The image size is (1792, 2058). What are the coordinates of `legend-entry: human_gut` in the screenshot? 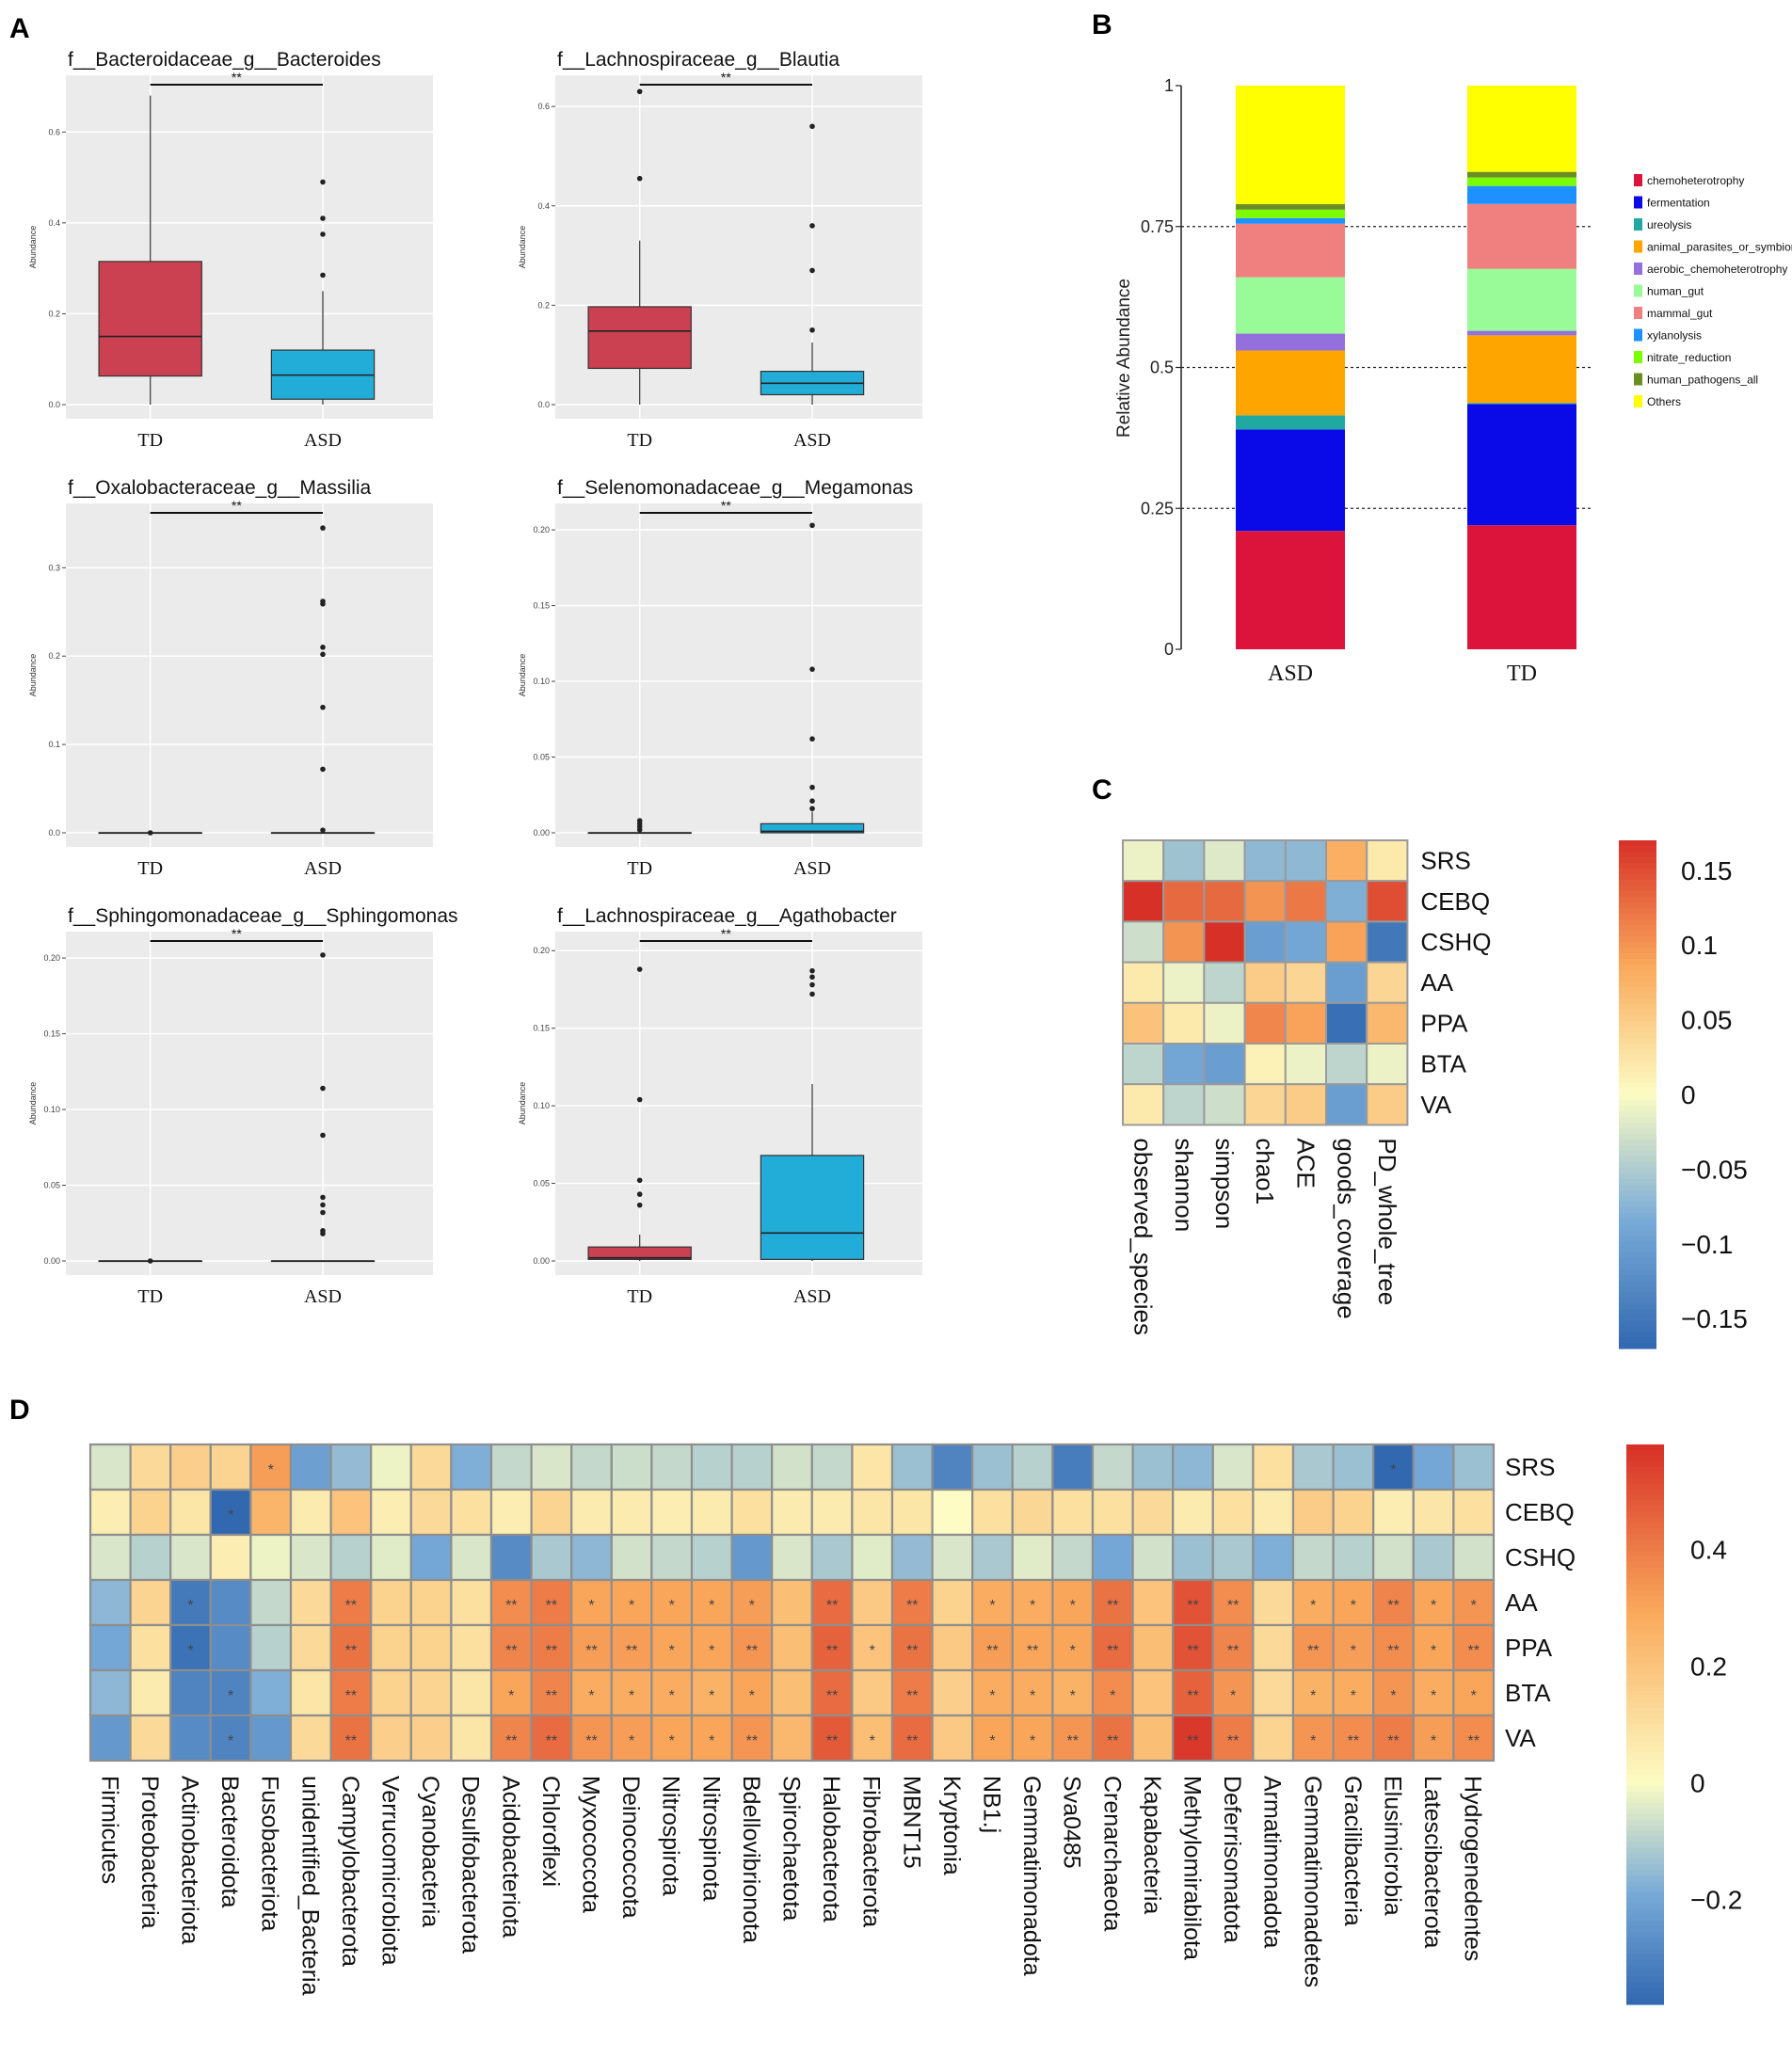 It's located at (1675, 291).